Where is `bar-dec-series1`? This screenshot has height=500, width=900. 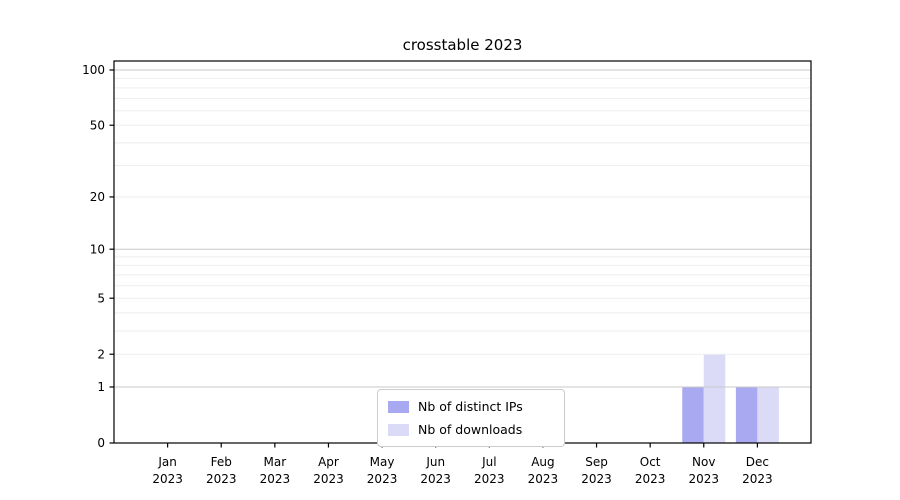
bar-dec-series1 is located at coordinates (768, 414).